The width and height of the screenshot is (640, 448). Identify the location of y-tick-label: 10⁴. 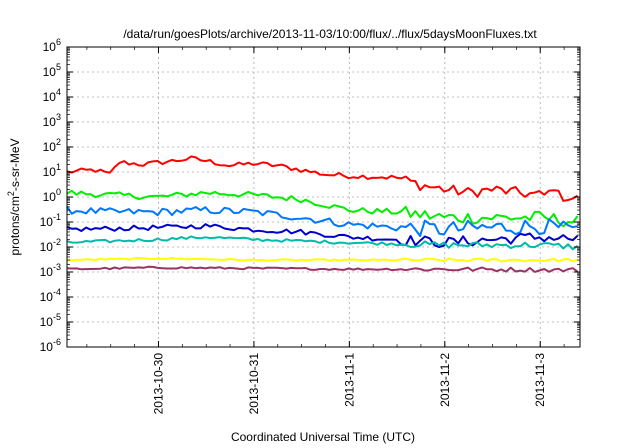
(52, 95).